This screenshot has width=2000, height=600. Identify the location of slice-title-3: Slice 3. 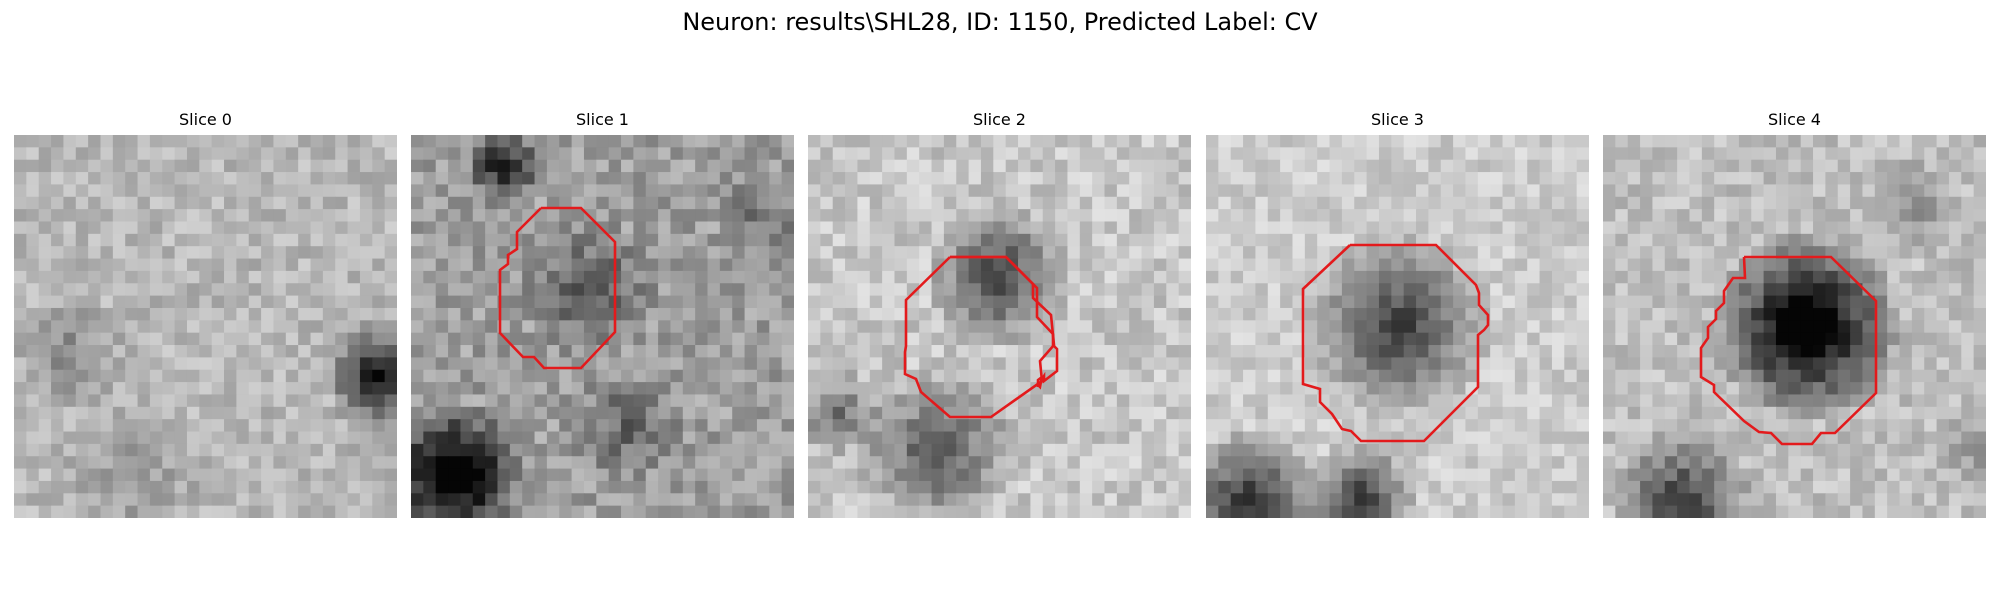
(1397, 119).